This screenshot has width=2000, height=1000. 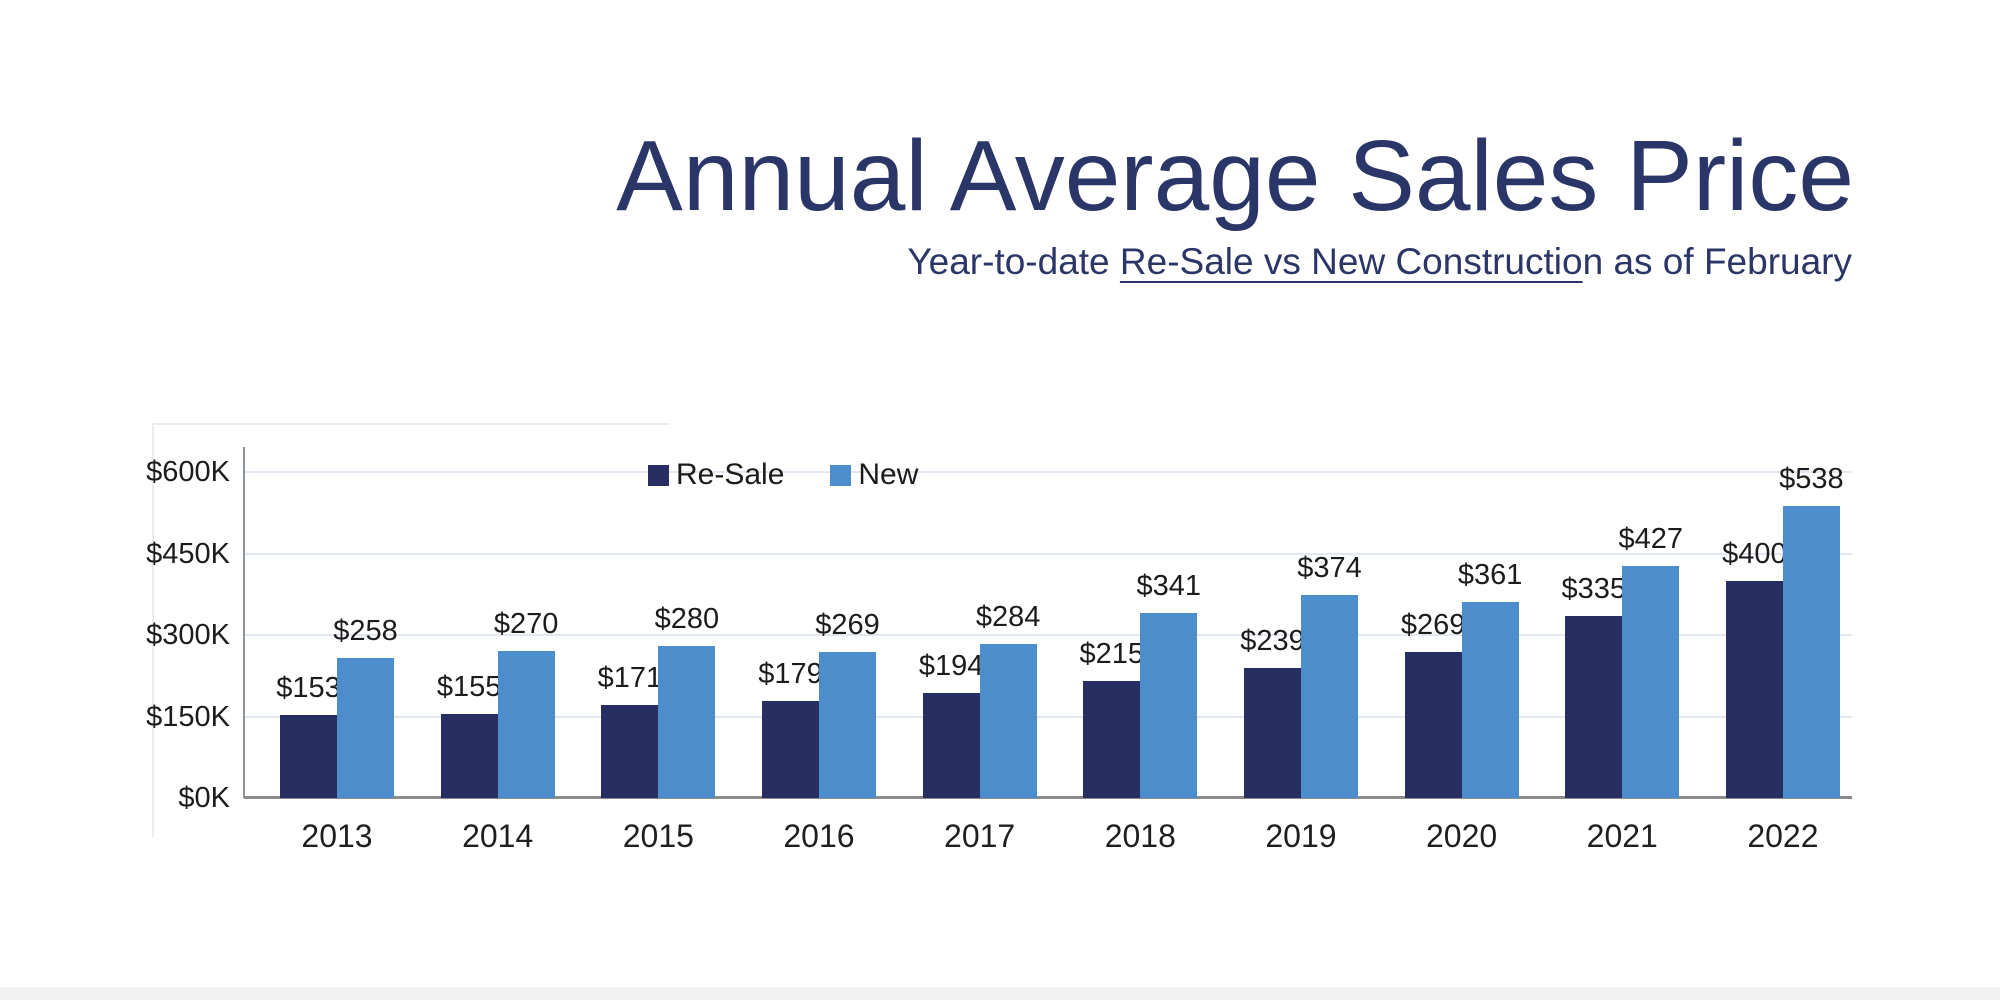 I want to click on bar-column-new: $269, so click(x=847, y=703).